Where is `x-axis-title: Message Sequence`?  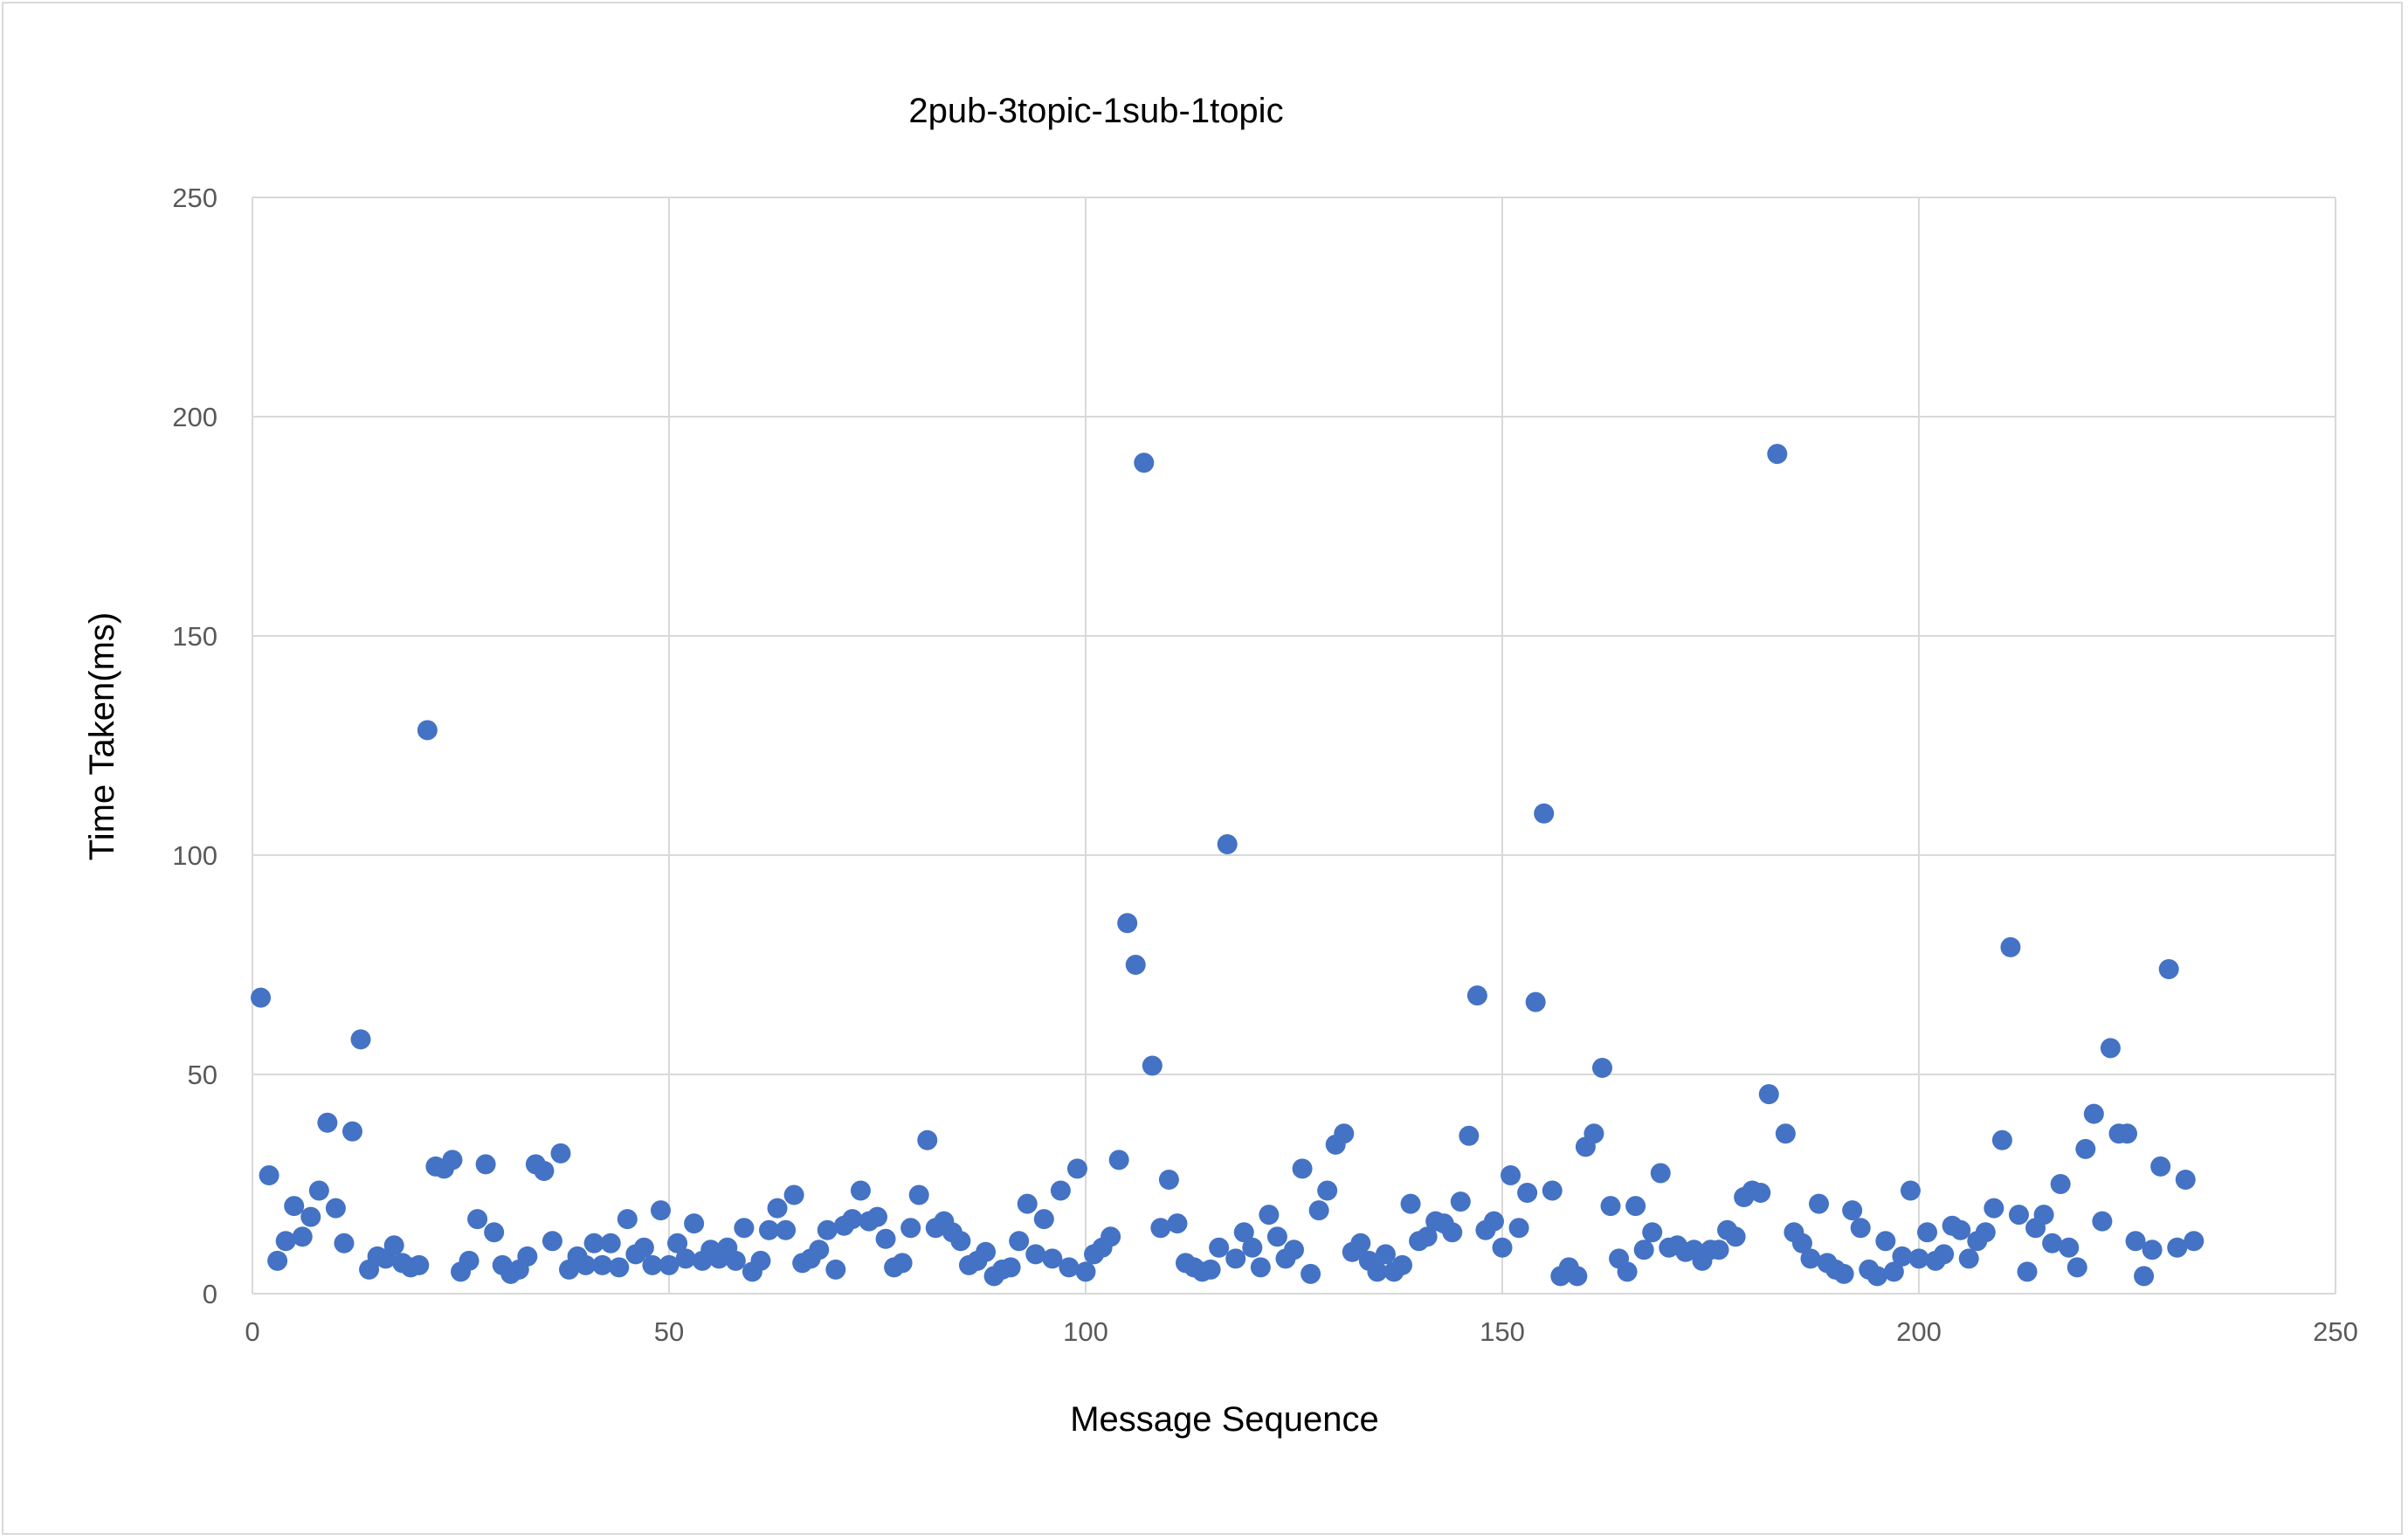
x-axis-title: Message Sequence is located at coordinates (1224, 1419).